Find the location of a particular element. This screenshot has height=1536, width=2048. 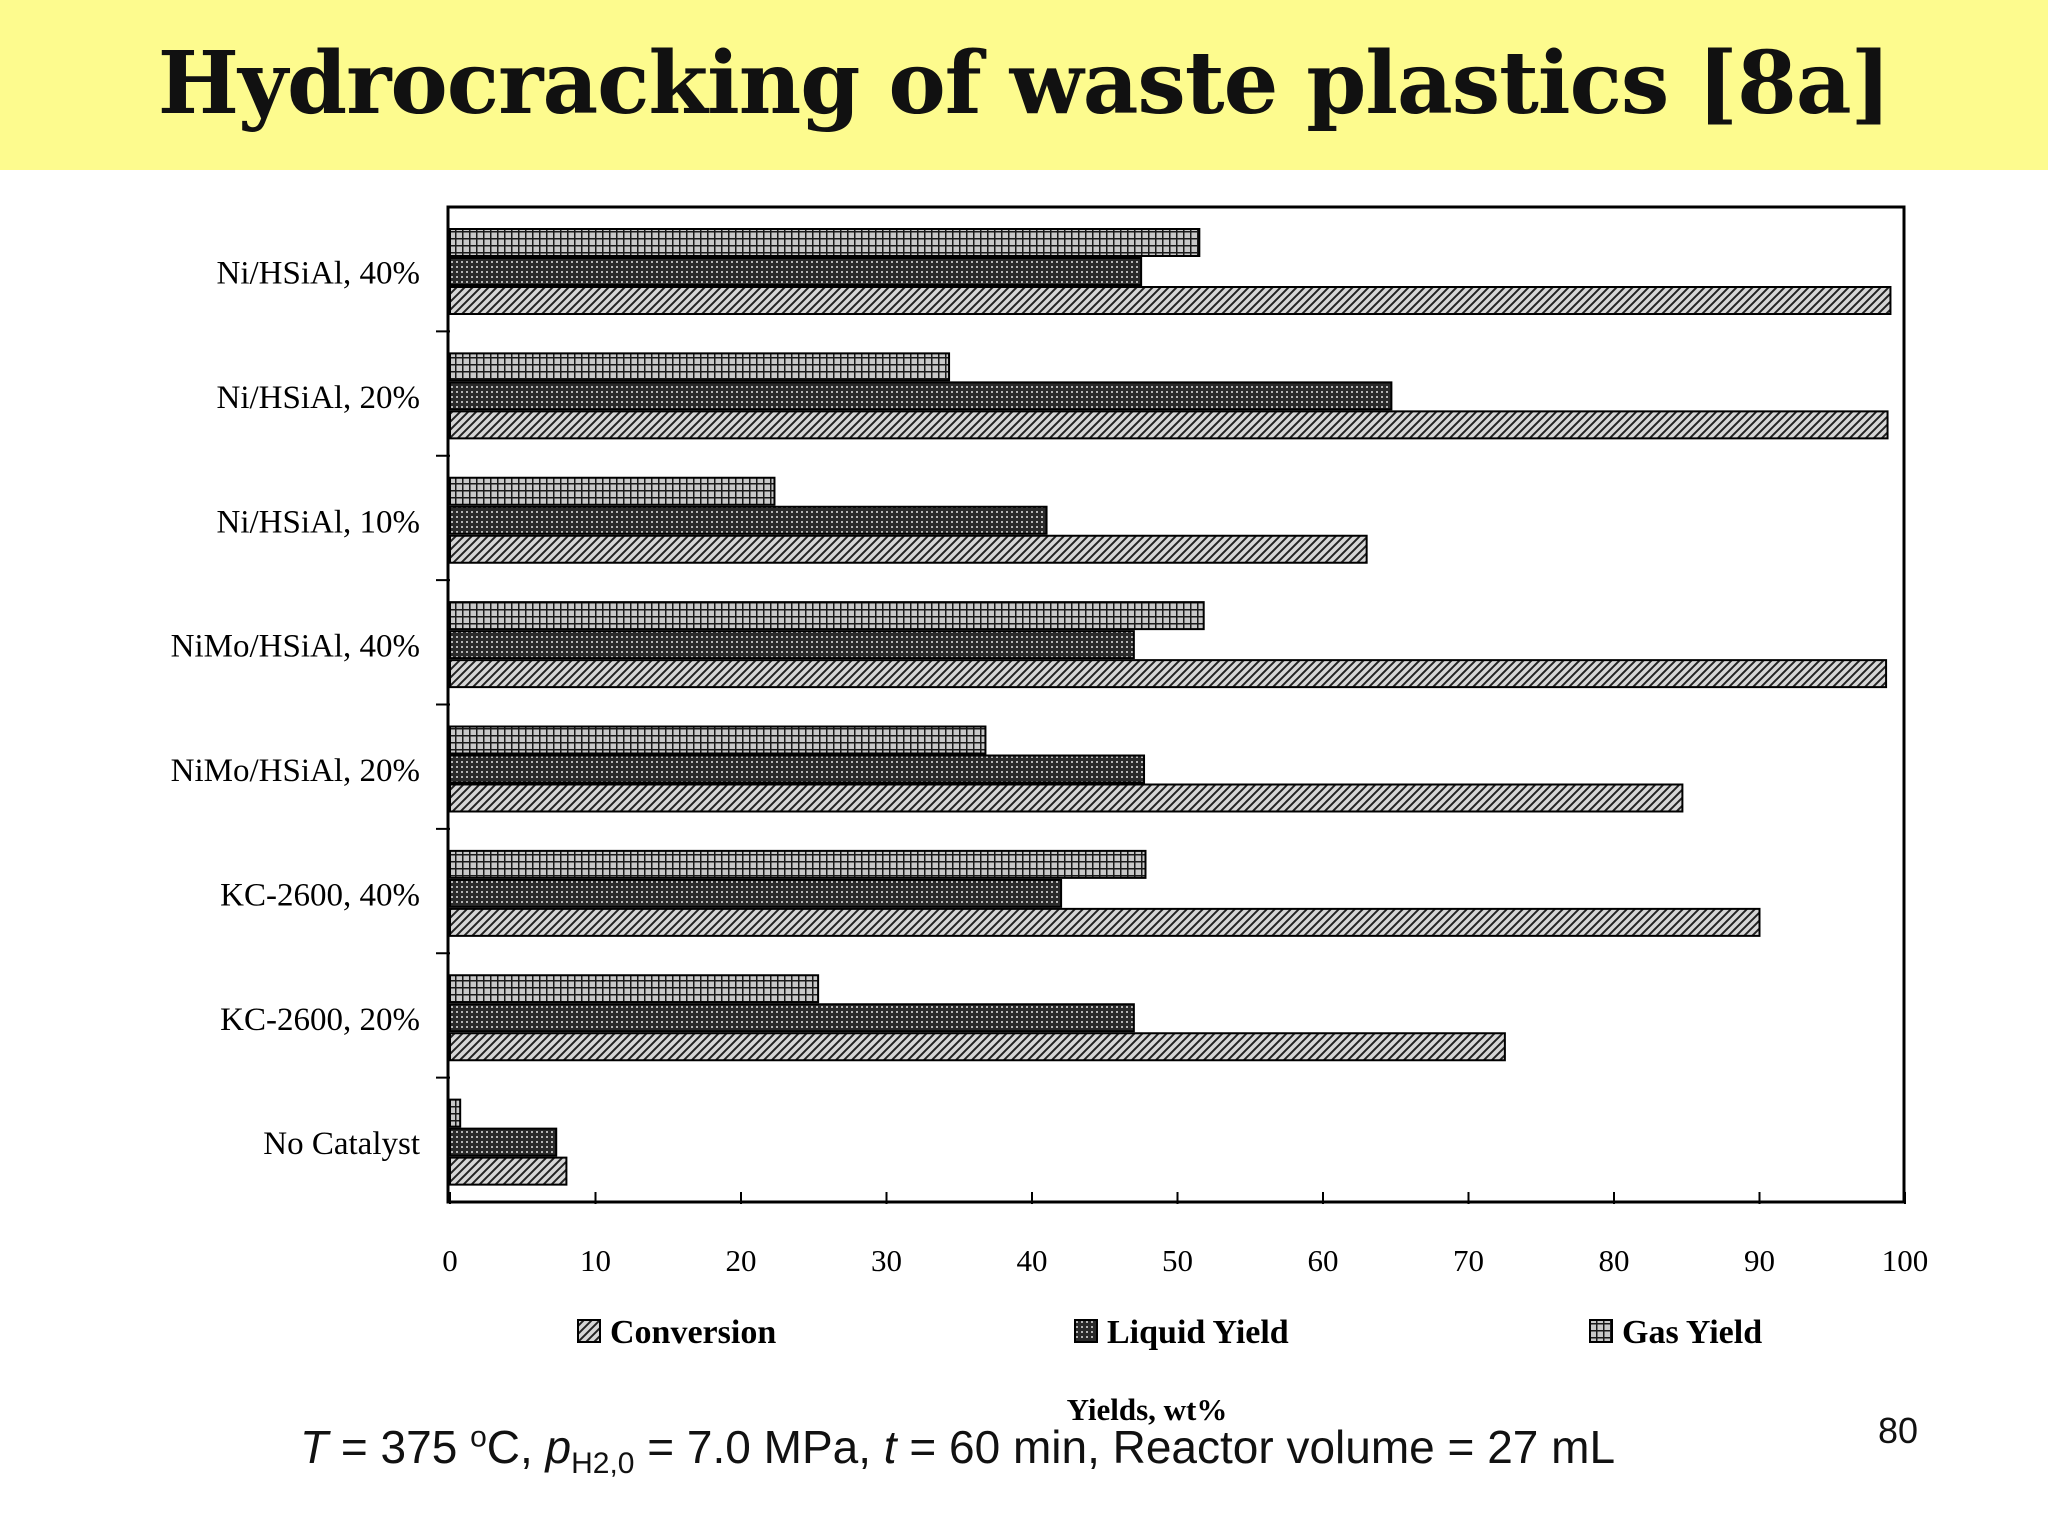

legend-label-gas-yield: Gas Yield is located at coordinates (1692, 1332).